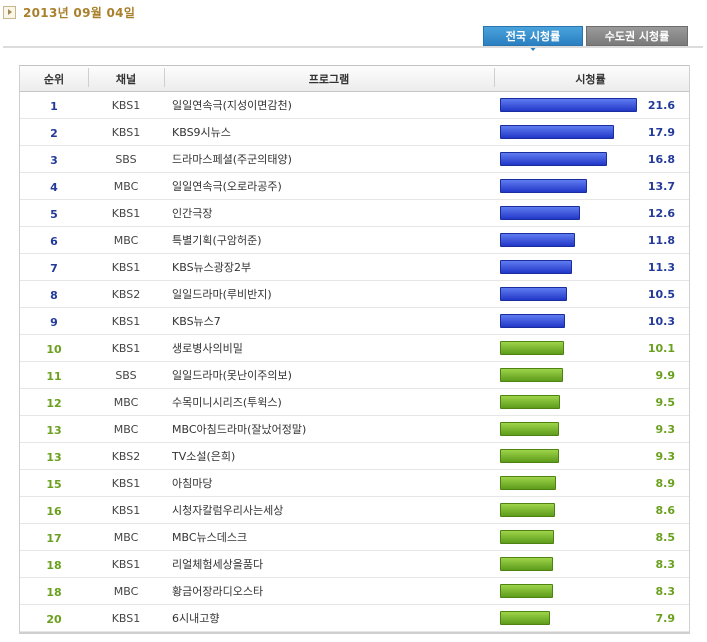 The height and width of the screenshot is (642, 707). I want to click on table-row: 1 KBS1 일일연속극(지성이면감천) 21.6, so click(354, 105).